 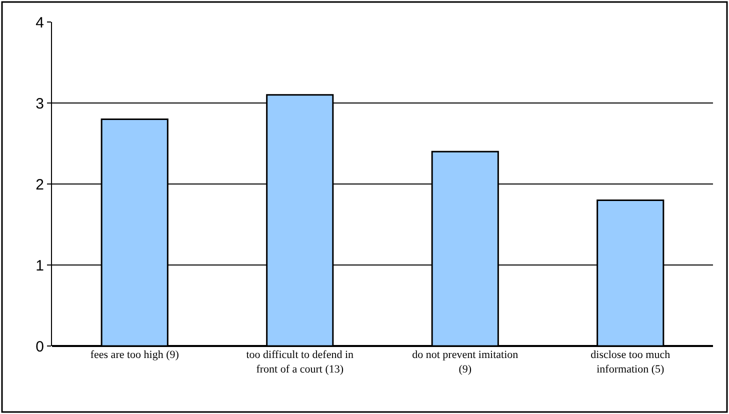 I want to click on y-tick-label: 4, so click(x=40, y=23).